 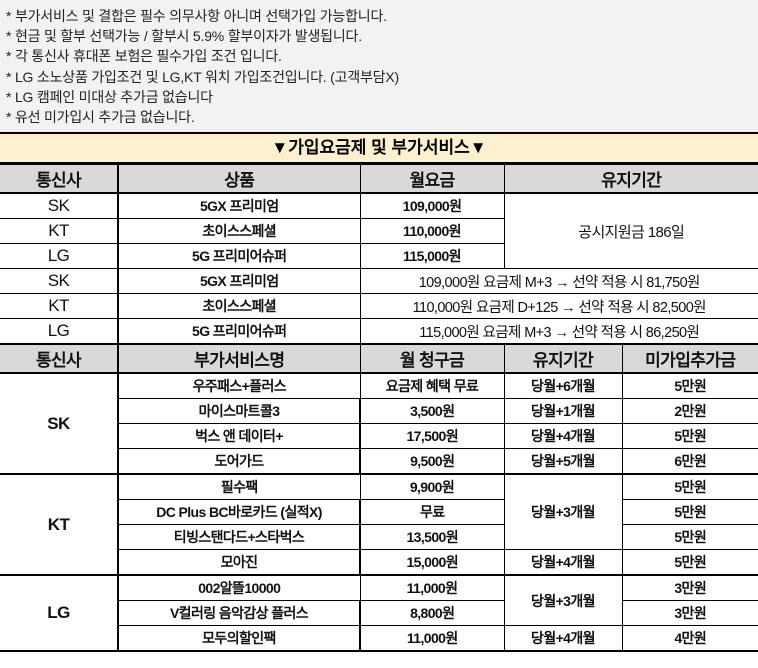 I want to click on fee-cell: 109,000원, so click(x=432, y=205).